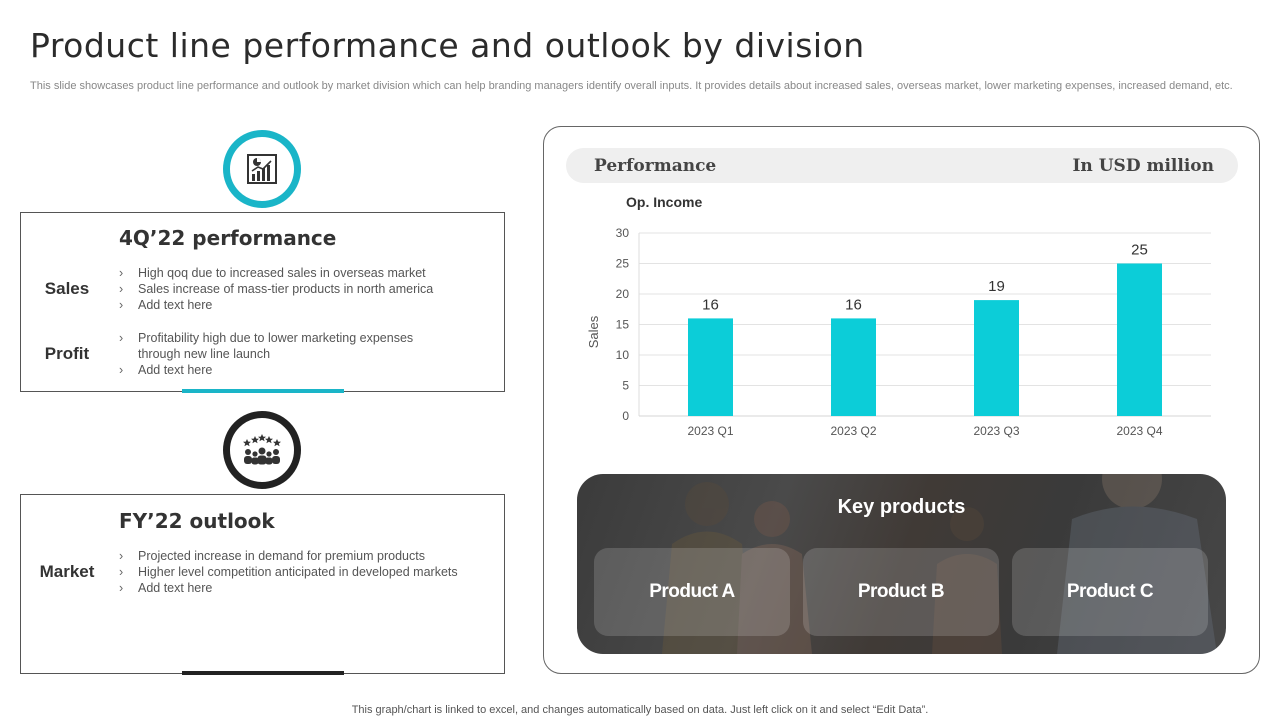 Image resolution: width=1280 pixels, height=720 pixels. What do you see at coordinates (1110, 592) in the screenshot?
I see `product-c-card: Product C` at bounding box center [1110, 592].